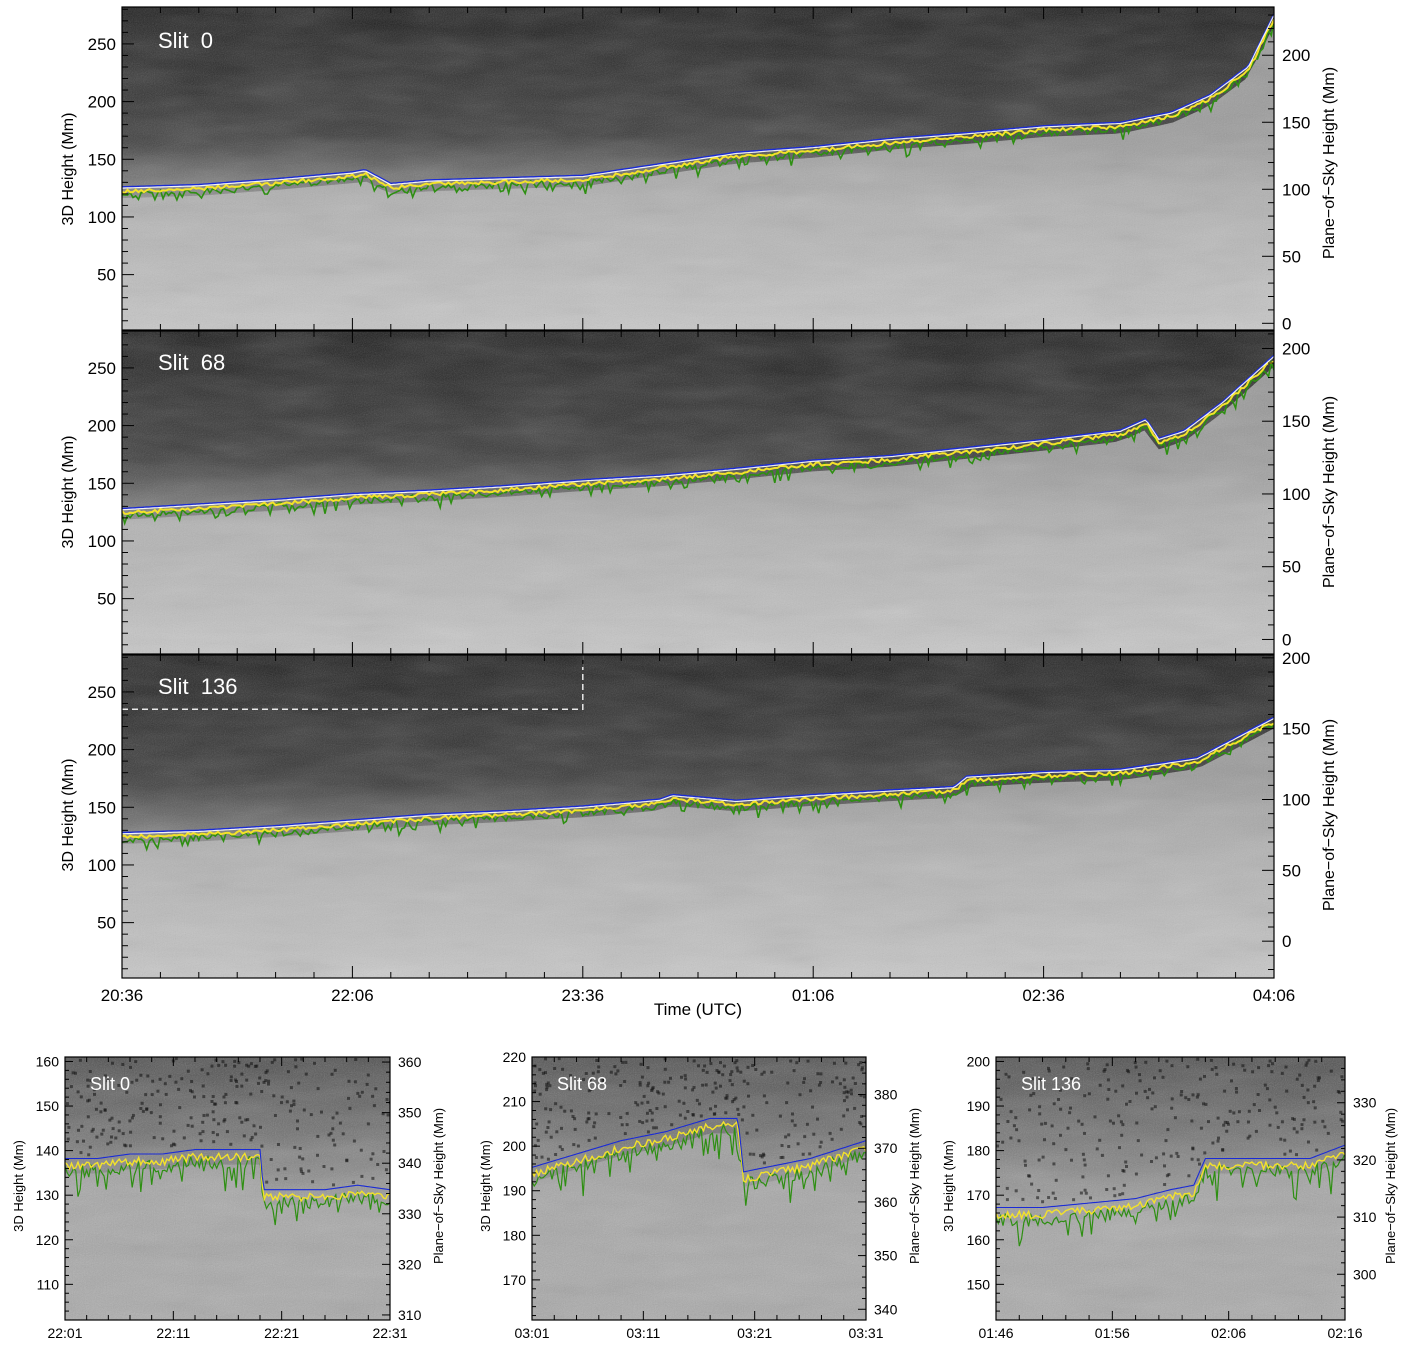 This screenshot has width=1415, height=1345. I want to click on y-ticks-right: 0 50 100 150 200, so click(1286, 809).